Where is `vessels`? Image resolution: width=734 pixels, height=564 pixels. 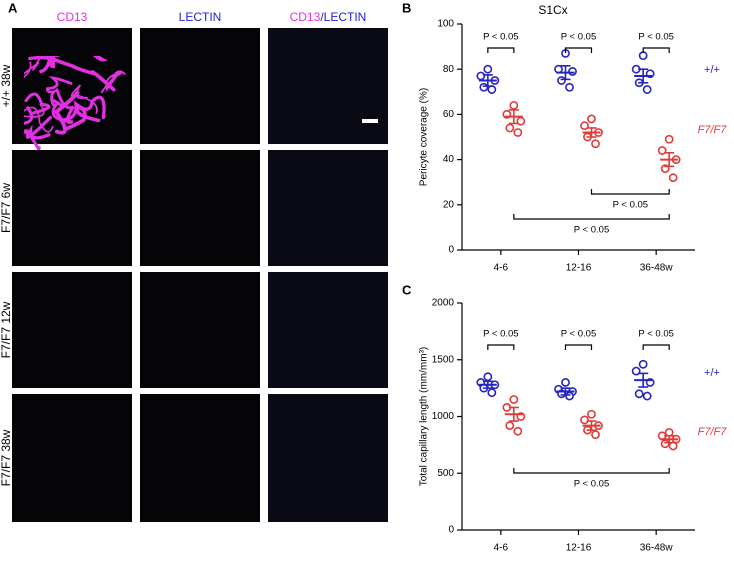
vessels is located at coordinates (63, 111).